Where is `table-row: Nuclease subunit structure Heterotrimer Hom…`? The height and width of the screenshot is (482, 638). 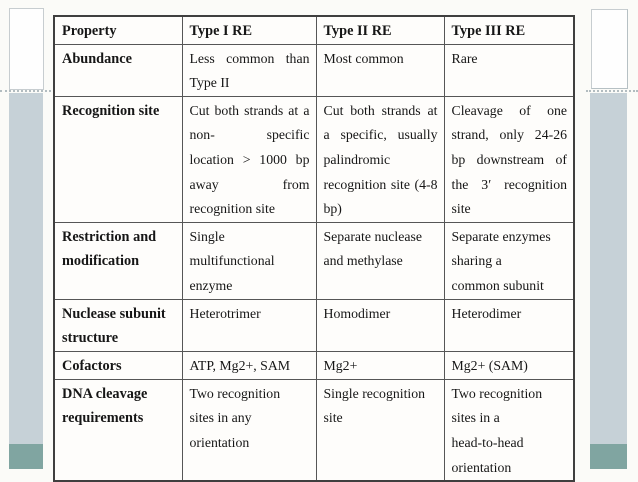
table-row: Nuclease subunit structure Heterotrimer Hom… is located at coordinates (314, 325).